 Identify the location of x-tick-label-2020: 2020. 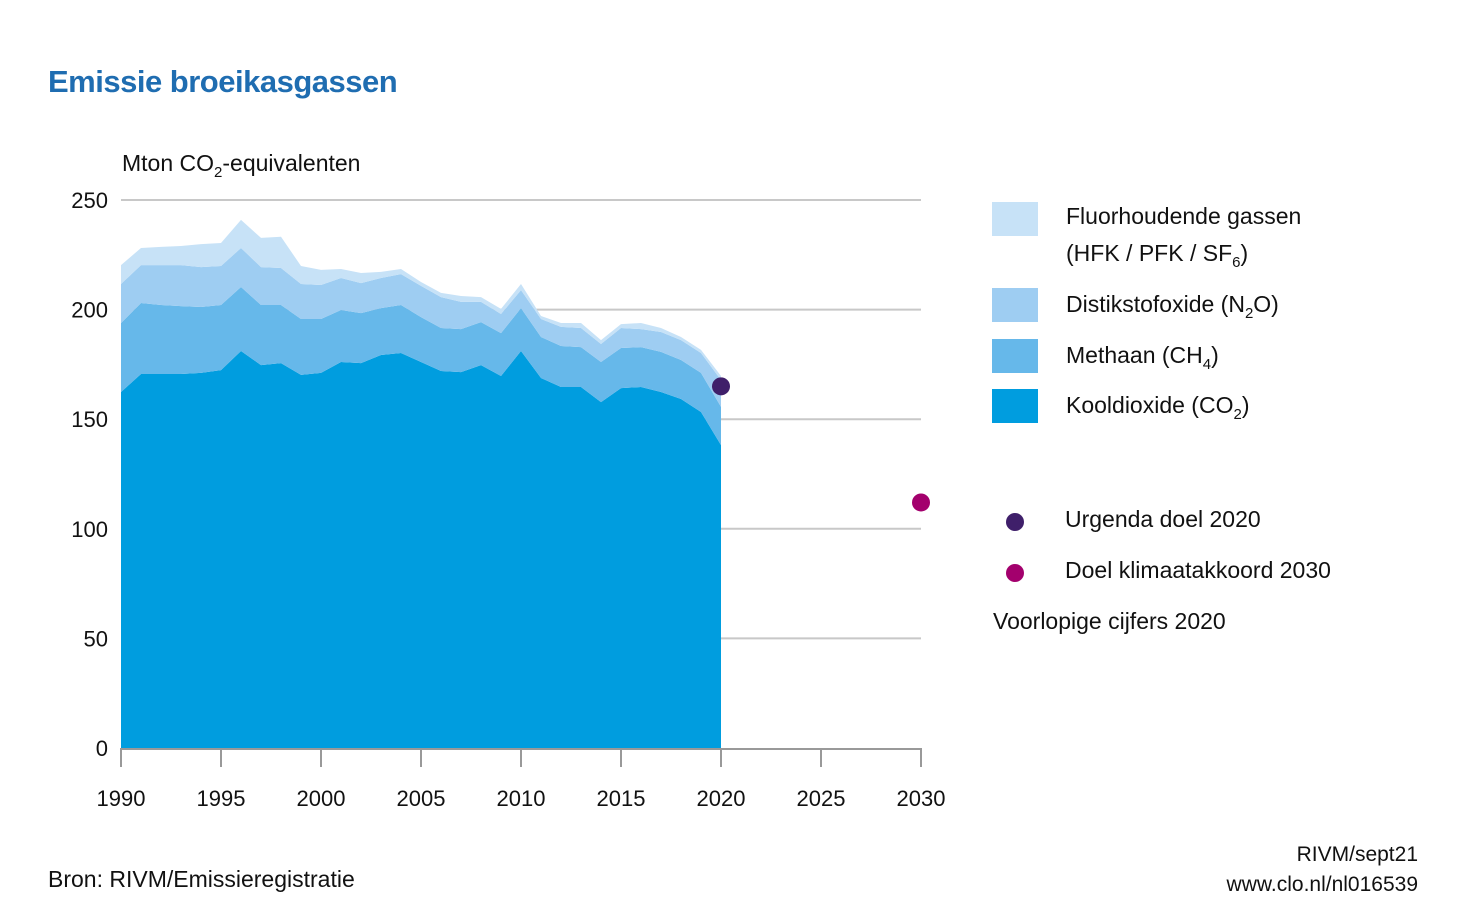
(721, 798).